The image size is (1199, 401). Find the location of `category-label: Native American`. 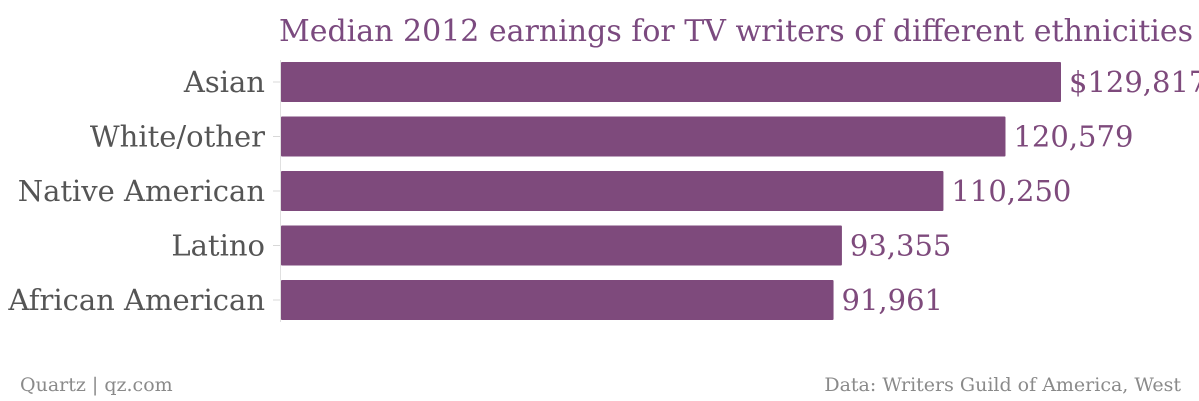

category-label: Native American is located at coordinates (141, 191).